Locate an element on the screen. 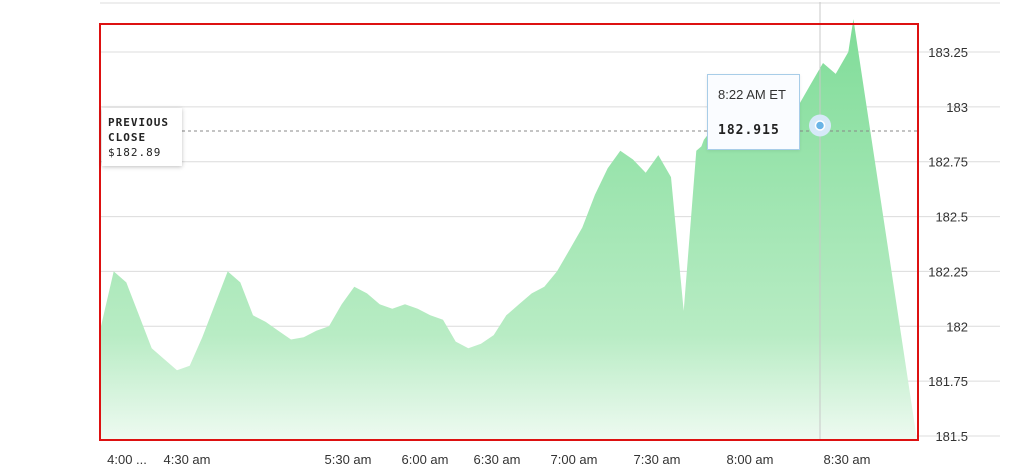 The image size is (1018, 466). x-tick-label: 6:30 am is located at coordinates (497, 459).